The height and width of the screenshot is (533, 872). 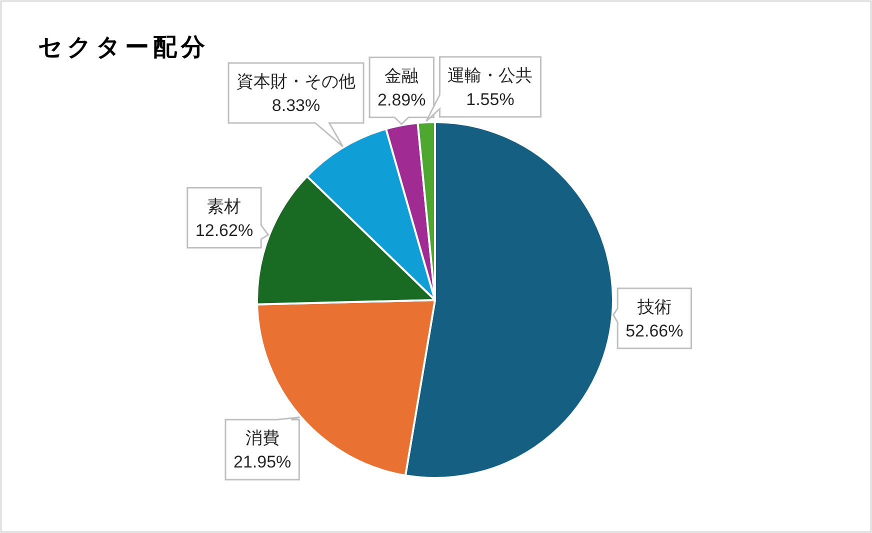 I want to click on data-label: 1.55%, so click(x=490, y=99).